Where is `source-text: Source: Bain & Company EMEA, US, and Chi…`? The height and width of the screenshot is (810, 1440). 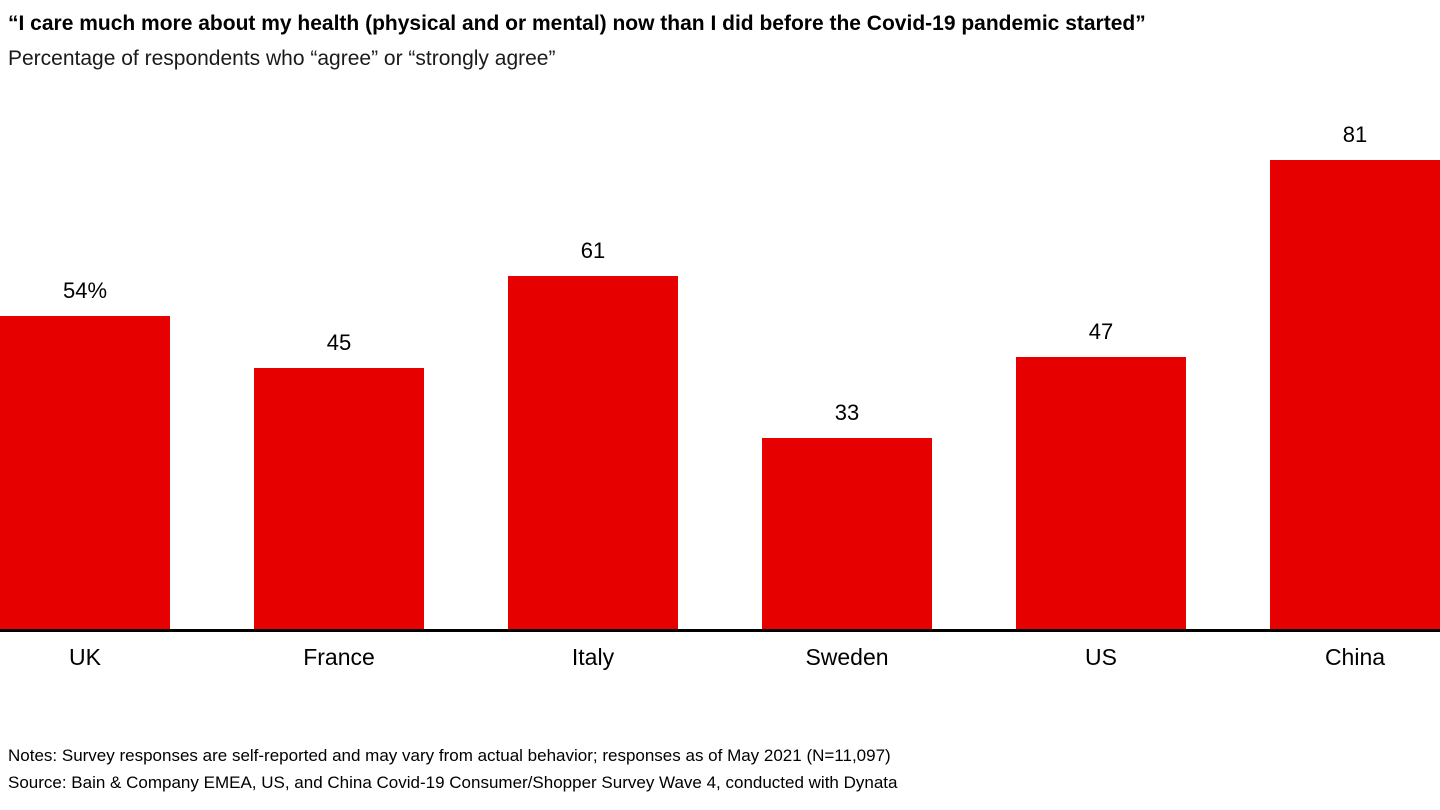 source-text: Source: Bain & Company EMEA, US, and Chi… is located at coordinates (453, 782).